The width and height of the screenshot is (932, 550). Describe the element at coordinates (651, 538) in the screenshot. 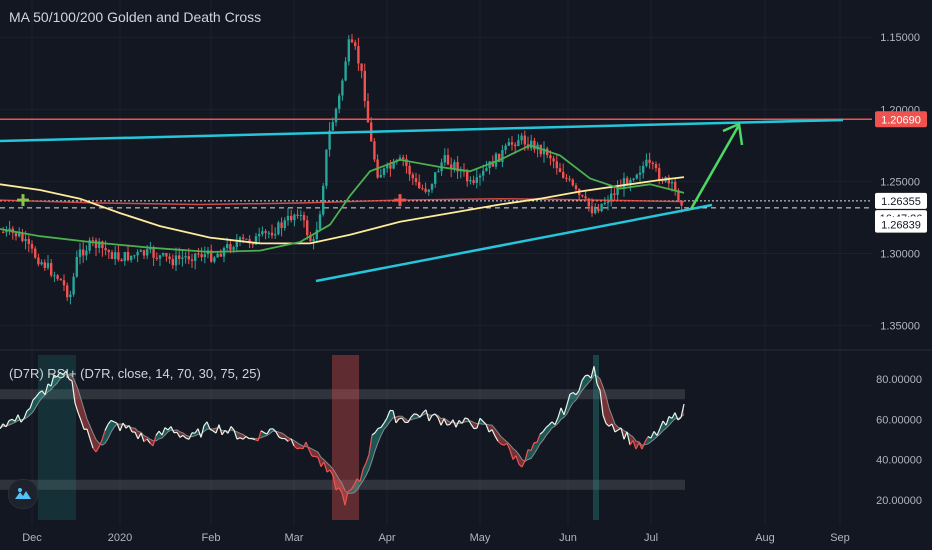

I see `time-tick-label-7: Jul` at that location.